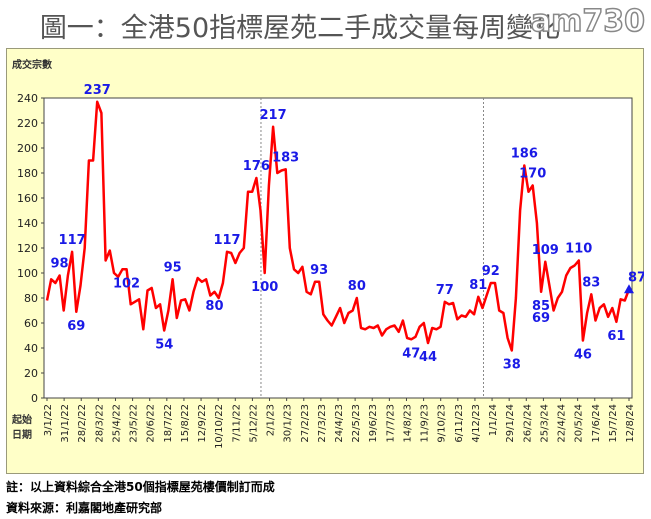  What do you see at coordinates (493, 420) in the screenshot?
I see `x-tick-label: 1/1/24` at bounding box center [493, 420].